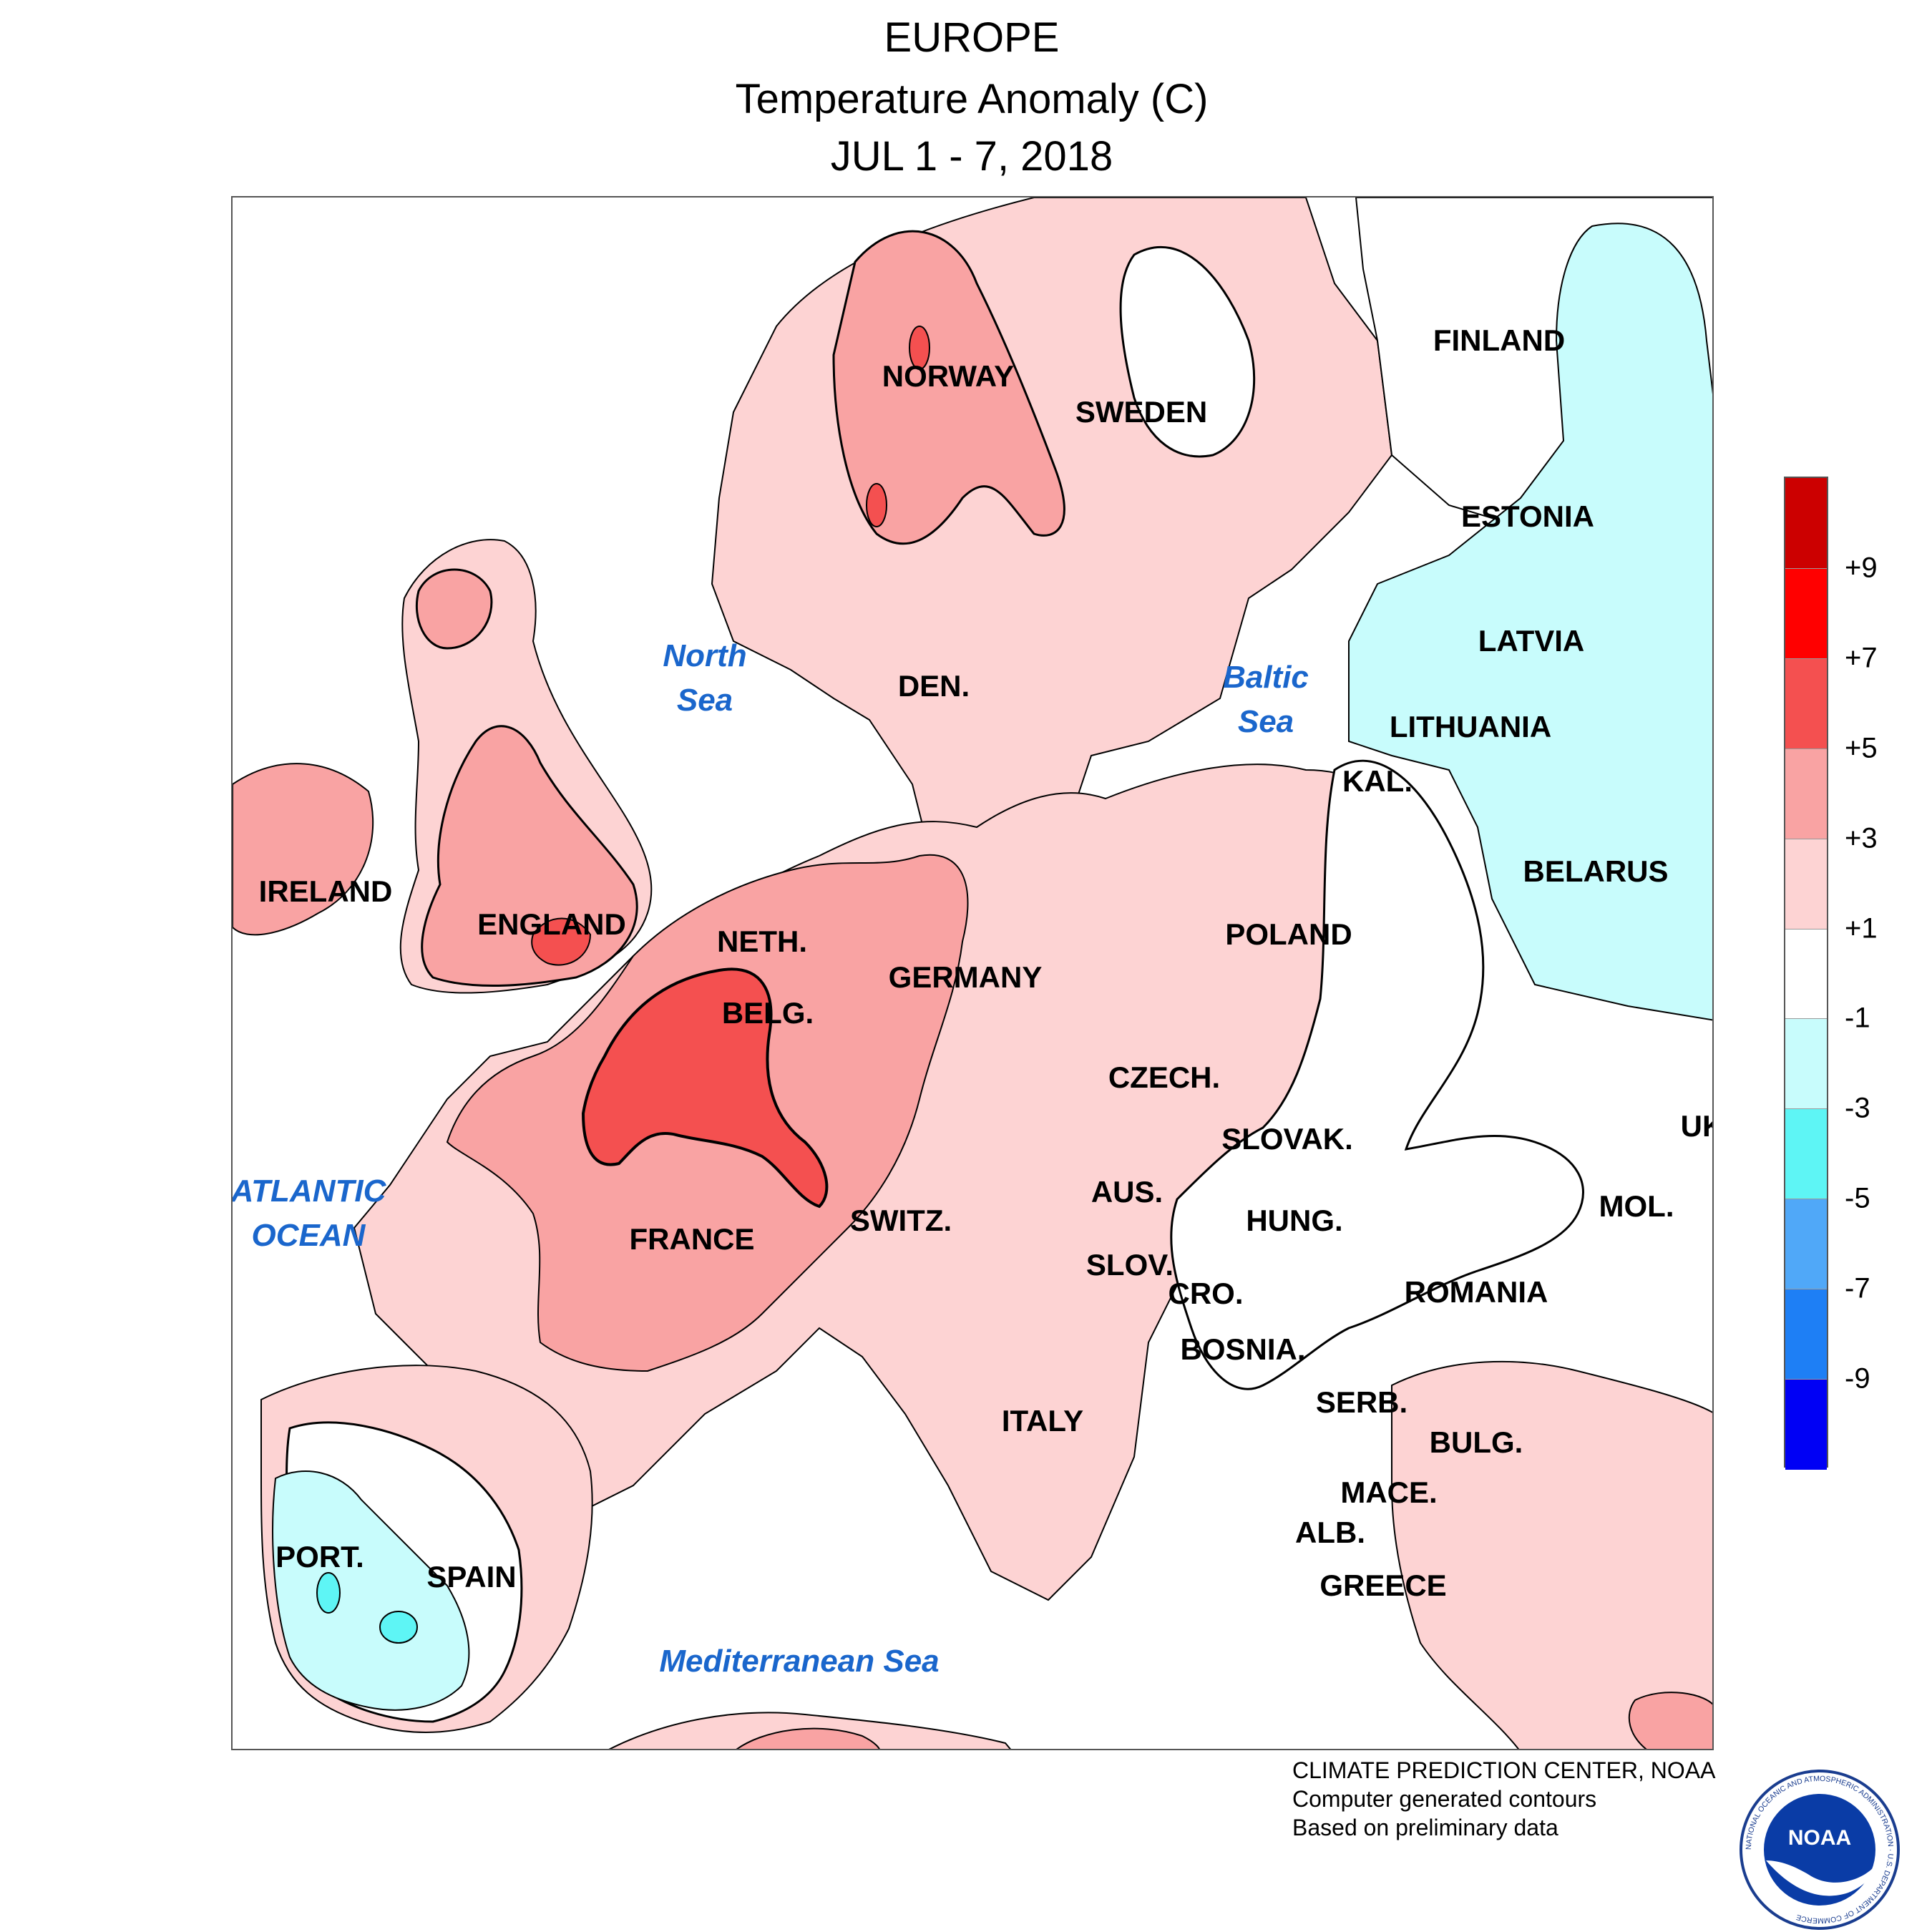  I want to click on label-baltic-sea-line1: Baltic, so click(1266, 677).